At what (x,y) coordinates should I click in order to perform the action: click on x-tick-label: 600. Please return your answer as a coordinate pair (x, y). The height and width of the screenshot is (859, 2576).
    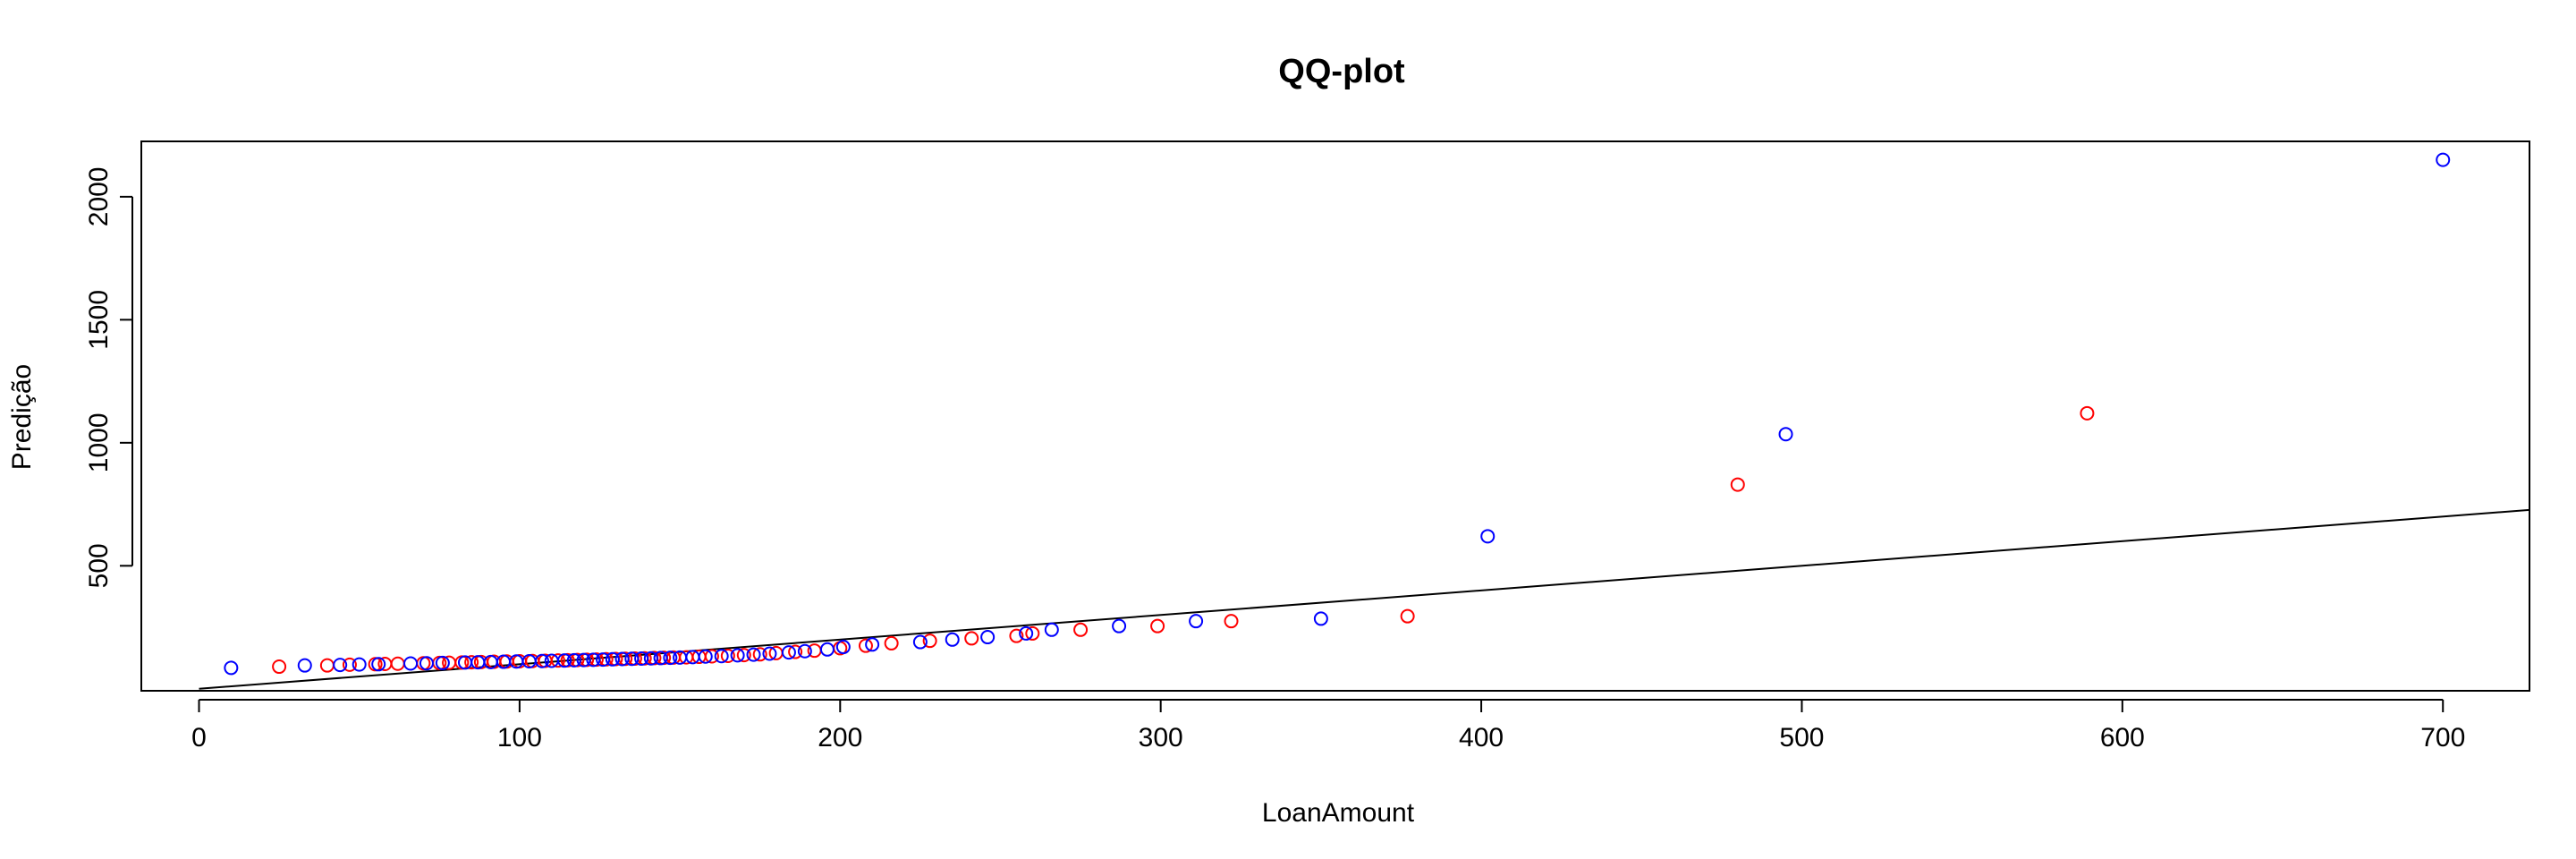
    Looking at the image, I should click on (2122, 738).